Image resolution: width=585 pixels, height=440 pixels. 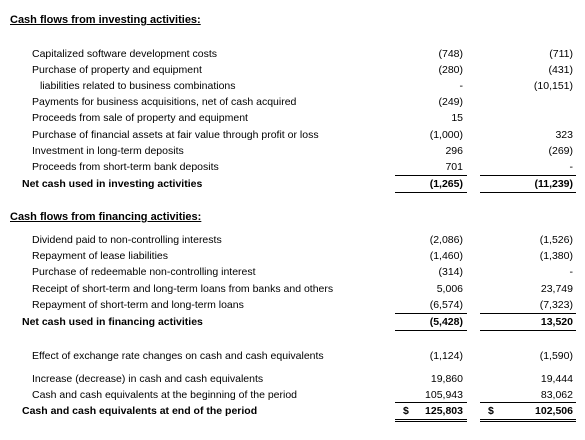 What do you see at coordinates (556, 240) in the screenshot?
I see `amount: (1,526)` at bounding box center [556, 240].